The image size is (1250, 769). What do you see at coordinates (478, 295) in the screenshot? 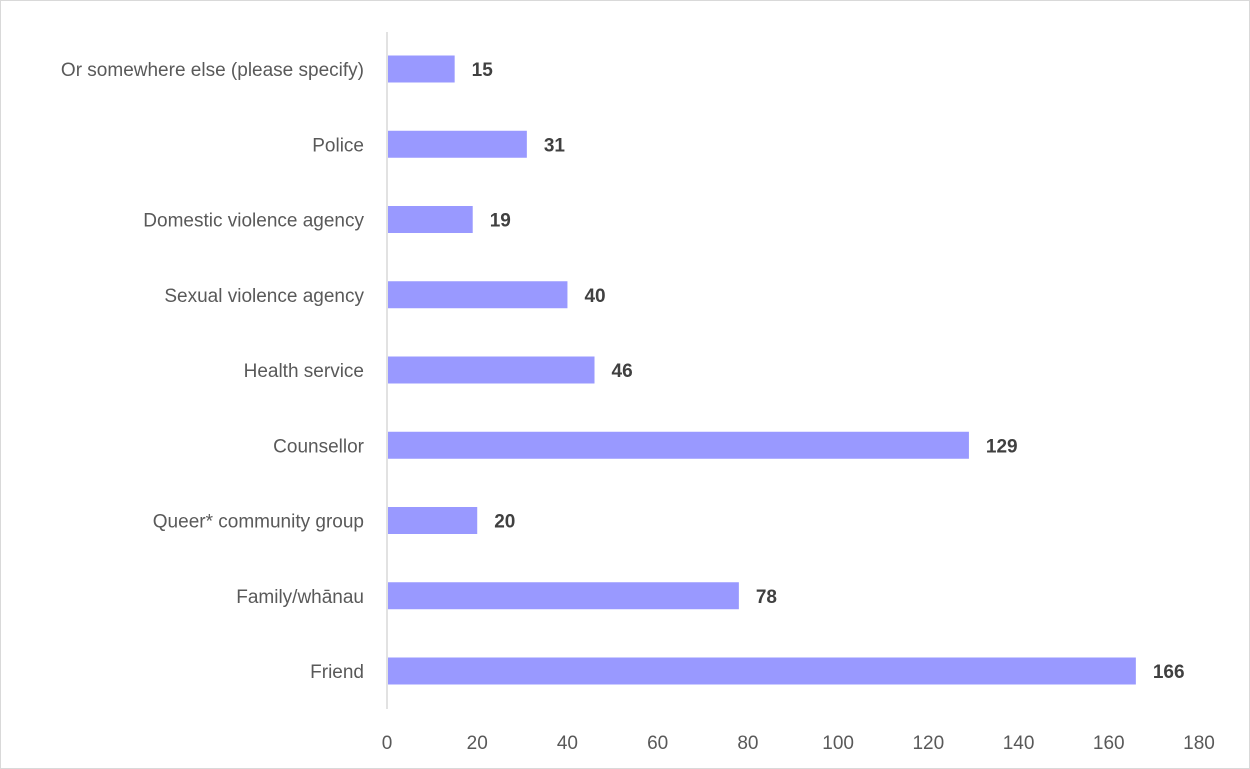
I see `bar-sexual-violence-agency` at bounding box center [478, 295].